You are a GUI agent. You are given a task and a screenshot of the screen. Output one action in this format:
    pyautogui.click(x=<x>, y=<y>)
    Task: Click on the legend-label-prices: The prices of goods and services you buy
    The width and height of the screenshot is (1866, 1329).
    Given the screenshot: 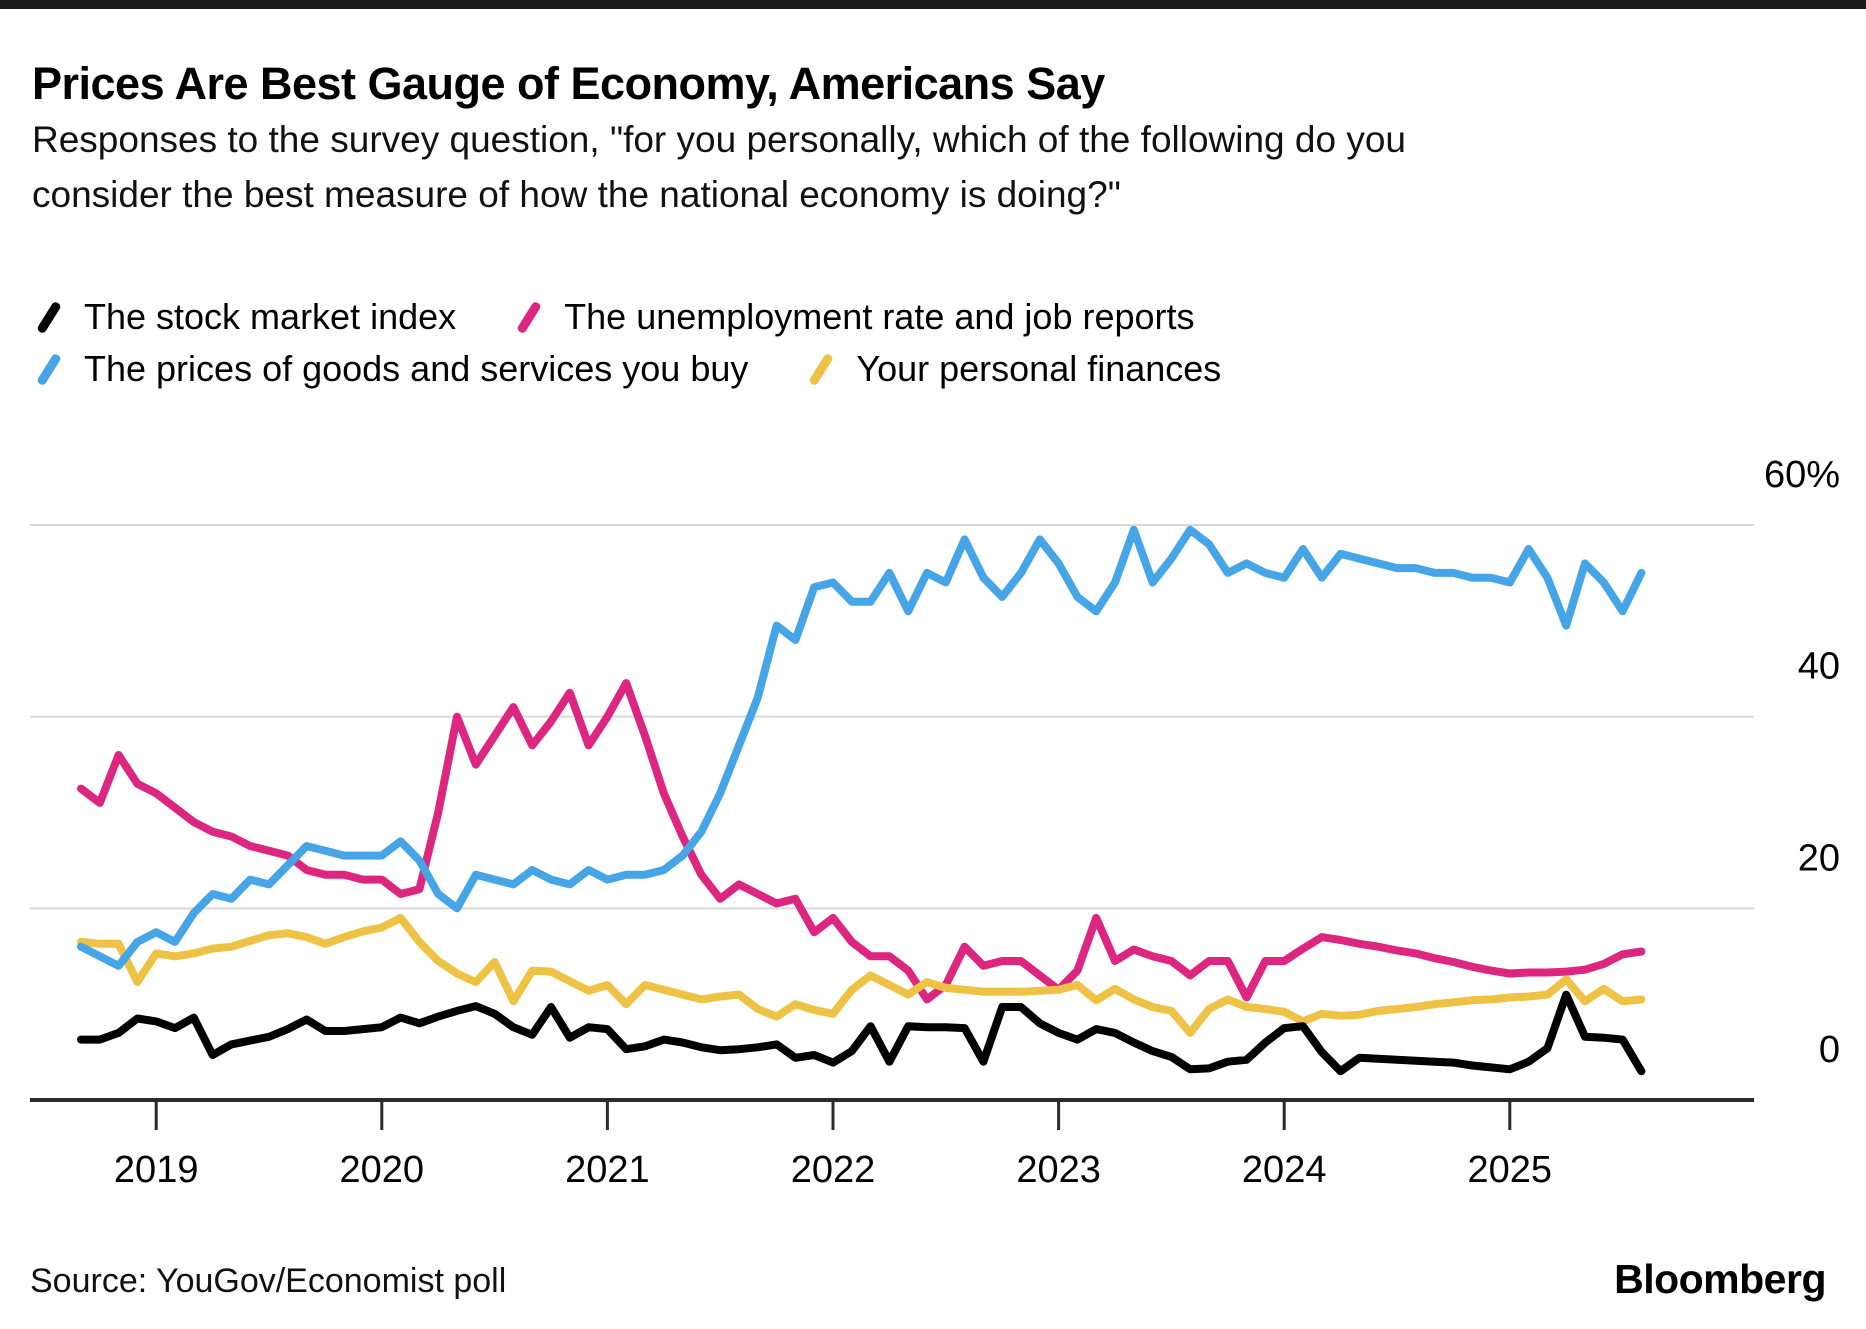 What is the action you would take?
    pyautogui.click(x=416, y=368)
    